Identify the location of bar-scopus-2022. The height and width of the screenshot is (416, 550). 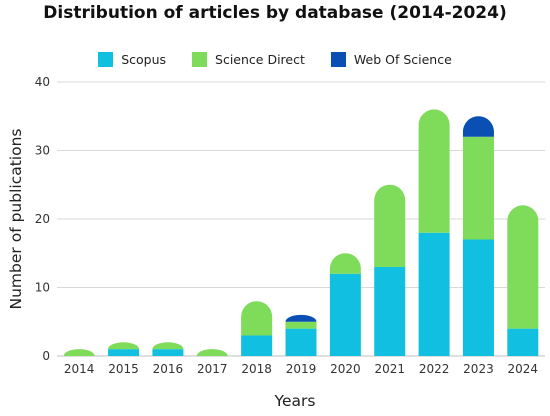
(434, 294).